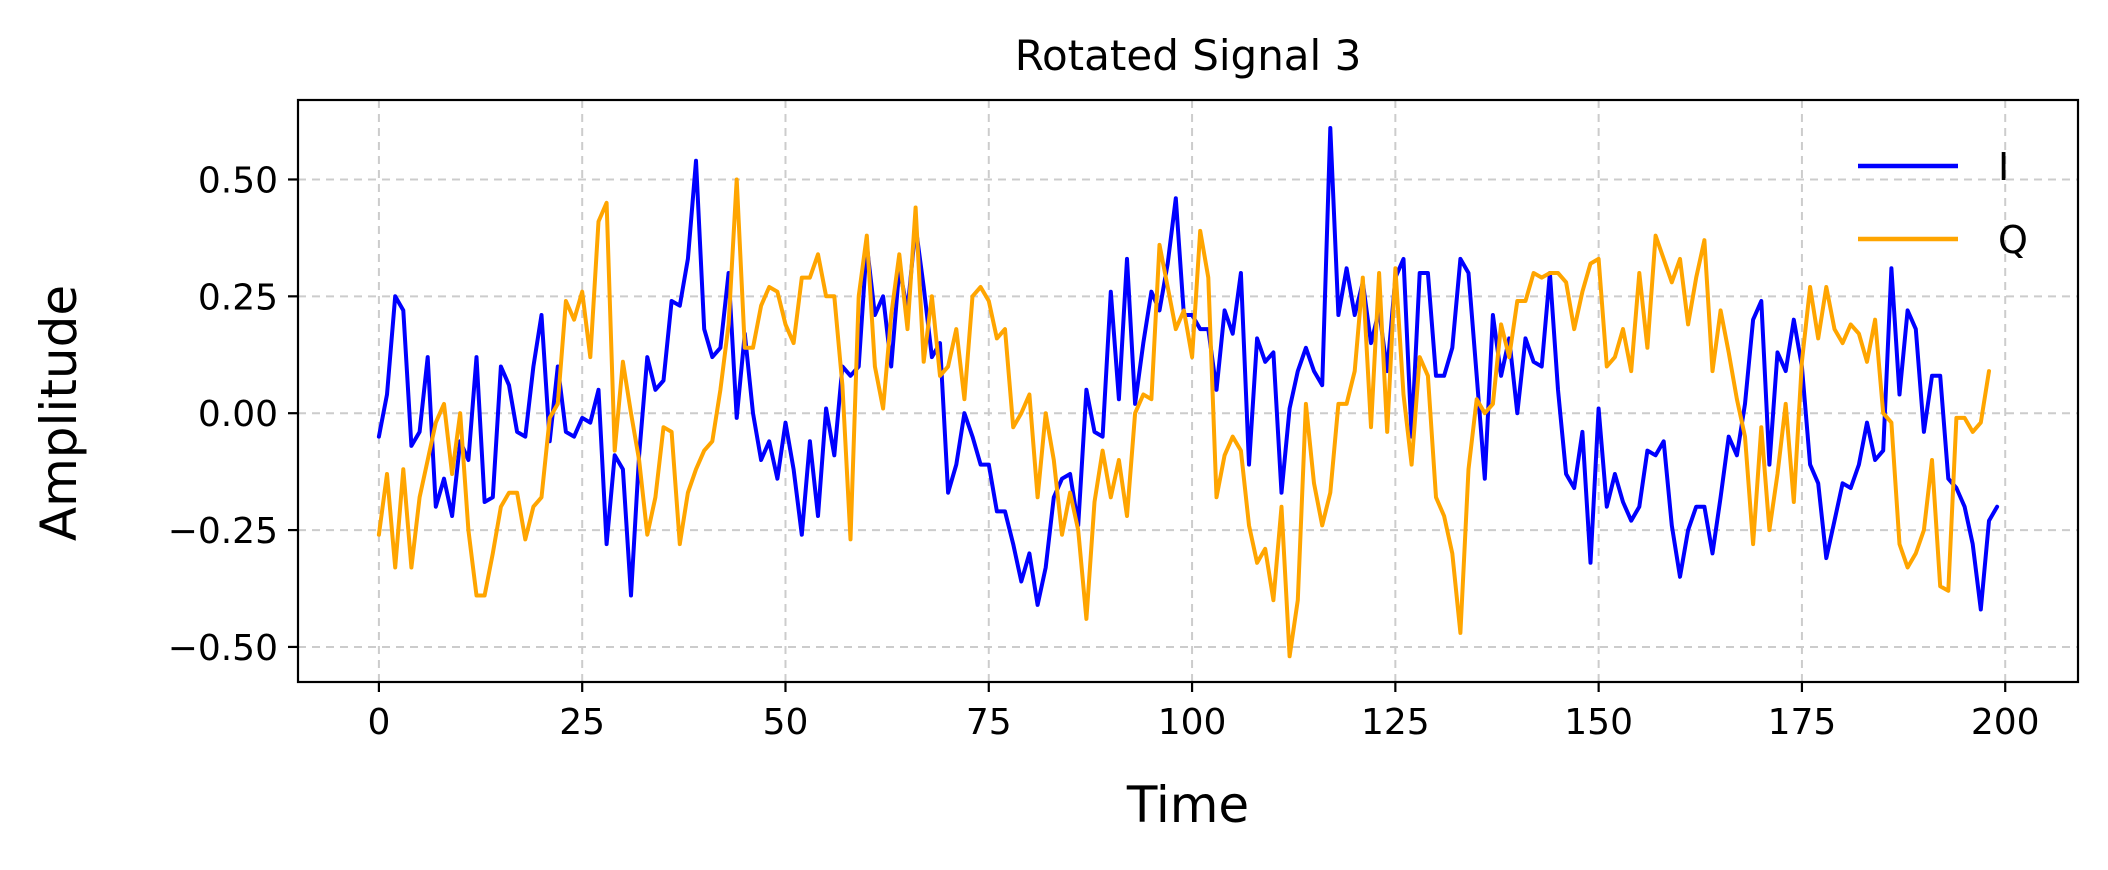 The image size is (2108, 870). I want to click on x-axis-label: Time, so click(1187, 805).